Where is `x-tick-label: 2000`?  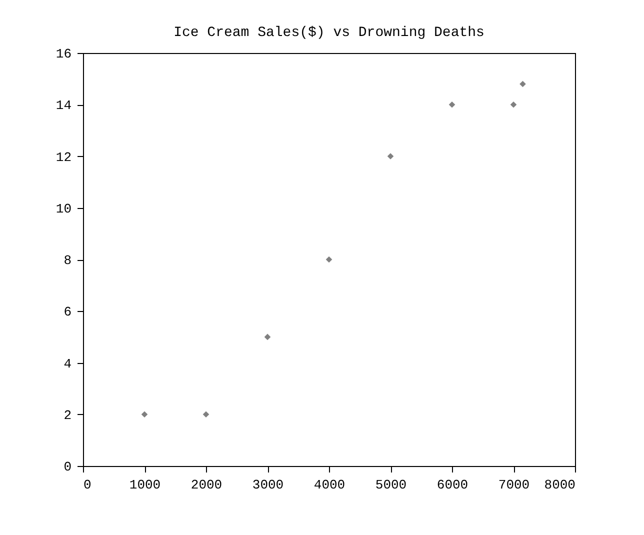
x-tick-label: 2000 is located at coordinates (206, 485).